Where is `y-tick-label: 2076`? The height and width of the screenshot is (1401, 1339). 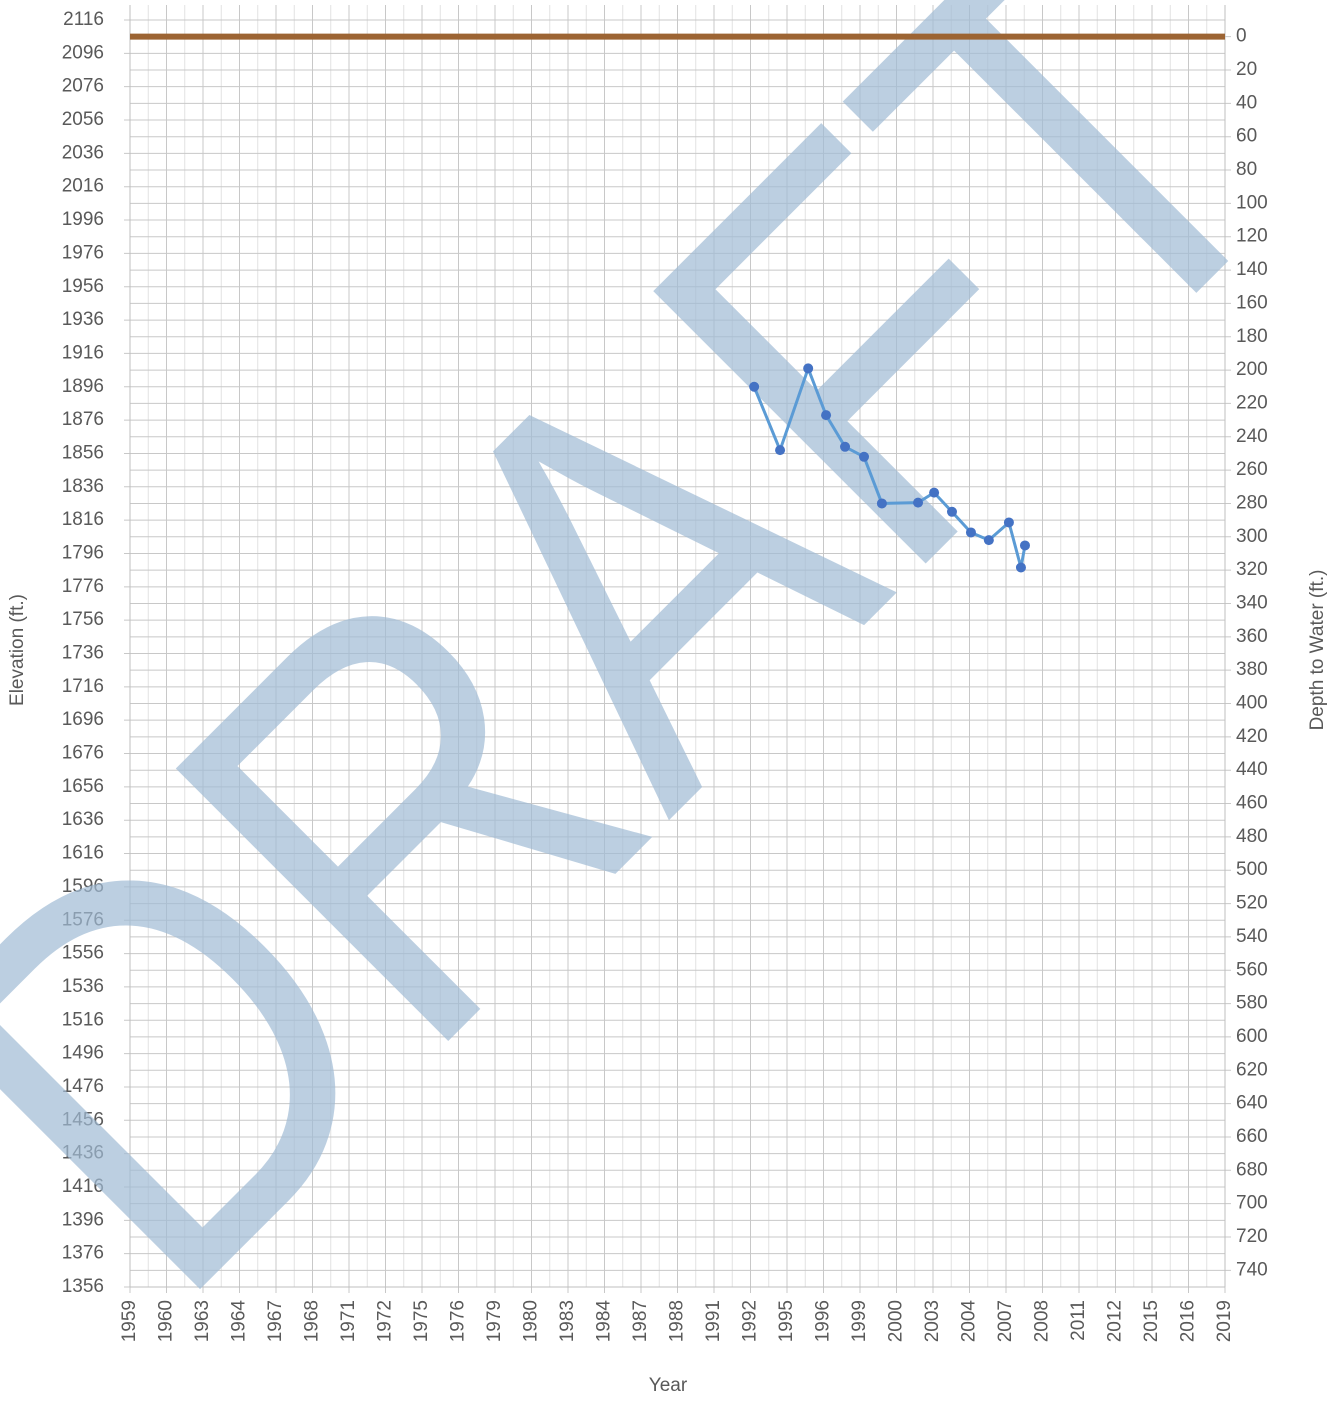 y-tick-label: 2076 is located at coordinates (83, 86).